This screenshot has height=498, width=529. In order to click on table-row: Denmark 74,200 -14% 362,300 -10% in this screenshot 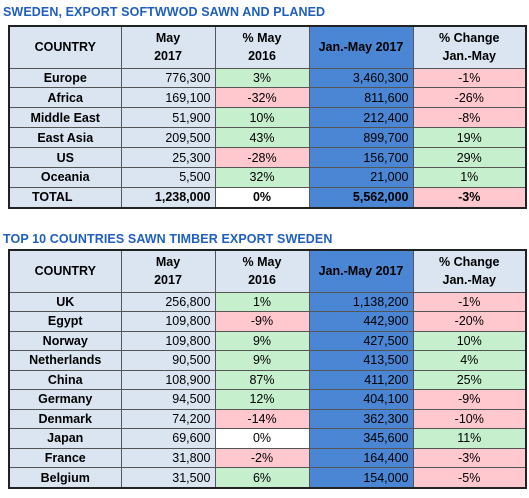, I will do `click(267, 419)`.